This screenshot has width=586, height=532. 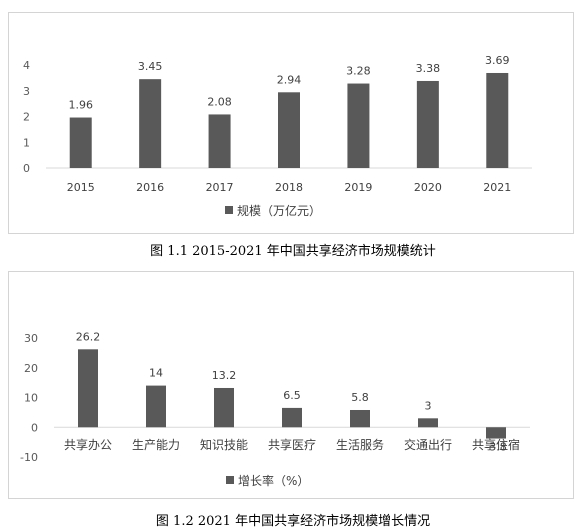 What do you see at coordinates (360, 397) in the screenshot?
I see `data-label: 5.8` at bounding box center [360, 397].